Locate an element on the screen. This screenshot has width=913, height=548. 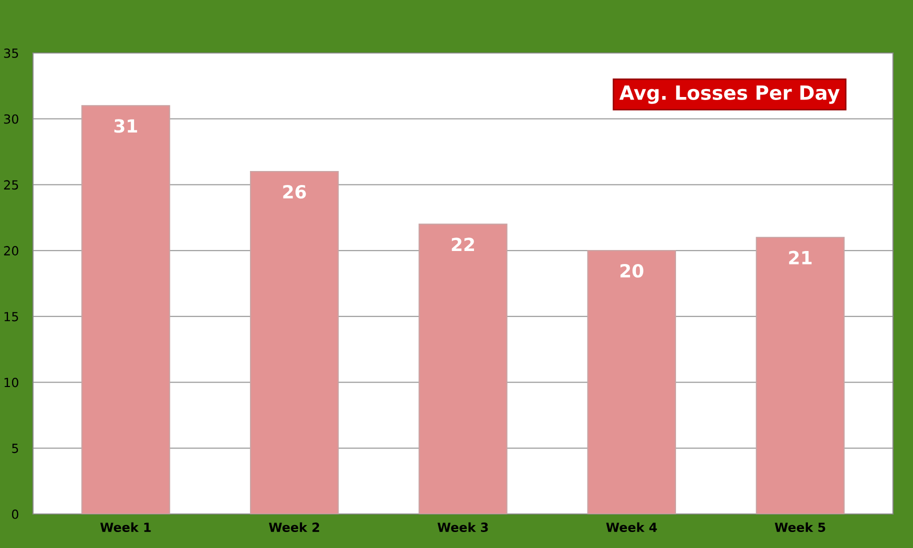
data-label: 21 is located at coordinates (800, 257).